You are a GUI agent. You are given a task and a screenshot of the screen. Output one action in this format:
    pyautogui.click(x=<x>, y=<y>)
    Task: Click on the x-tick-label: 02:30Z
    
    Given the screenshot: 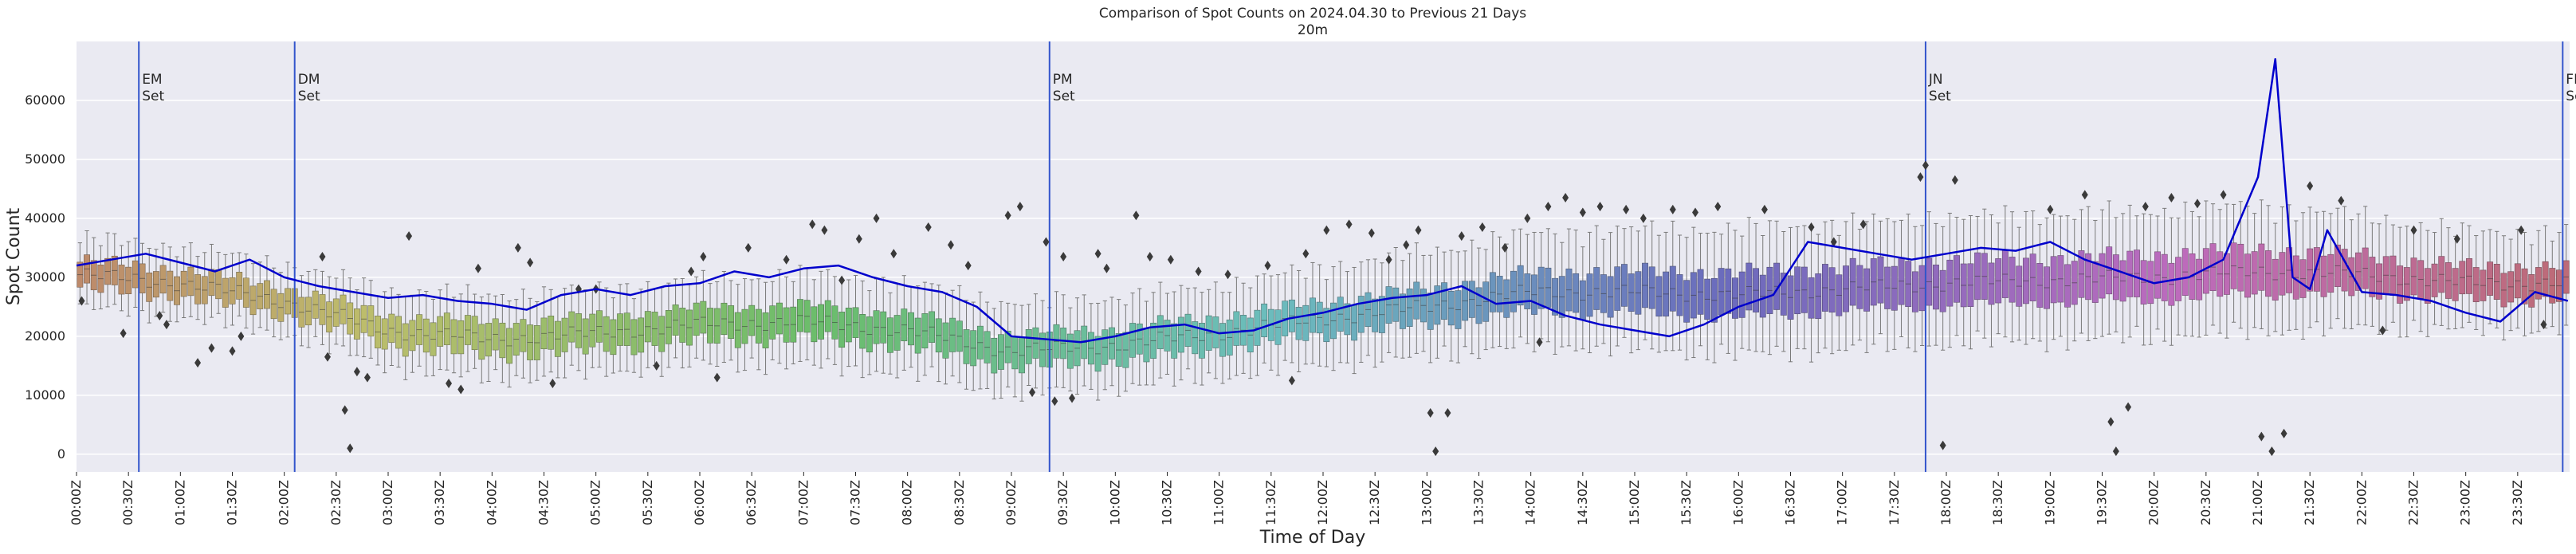 What is the action you would take?
    pyautogui.click(x=336, y=502)
    